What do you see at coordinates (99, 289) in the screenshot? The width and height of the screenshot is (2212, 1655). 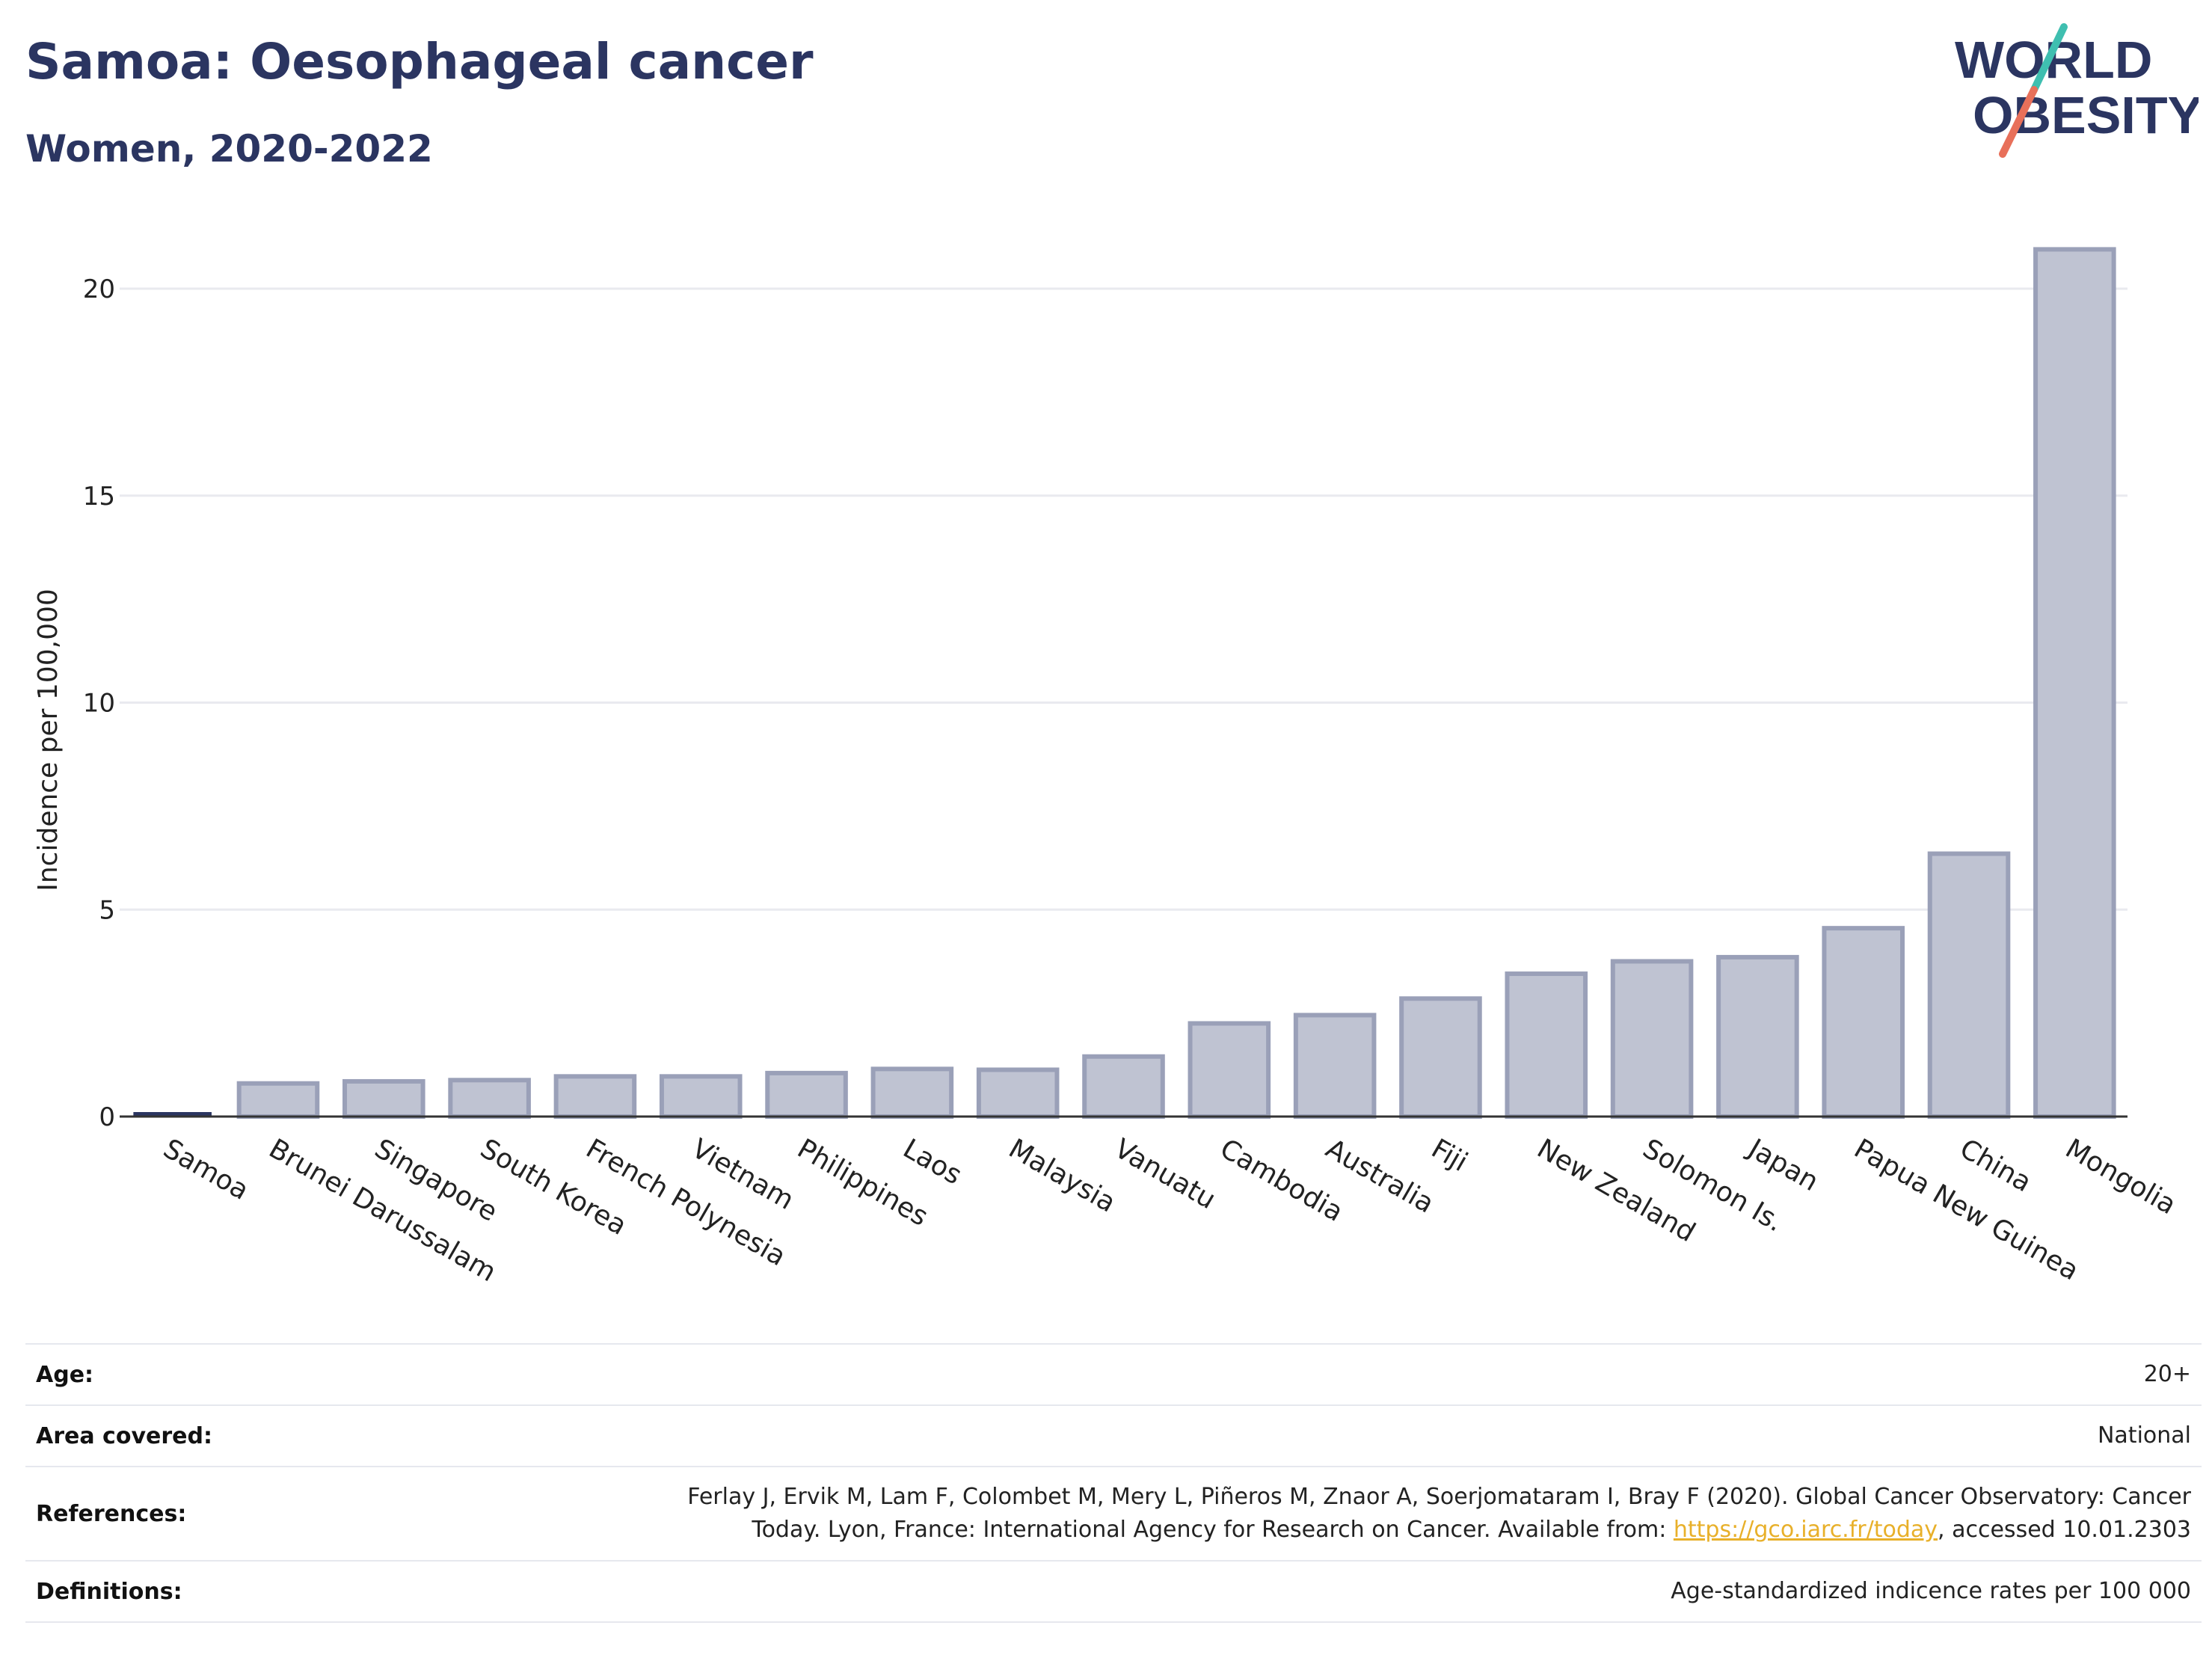 I see `y-tick-label: 20` at bounding box center [99, 289].